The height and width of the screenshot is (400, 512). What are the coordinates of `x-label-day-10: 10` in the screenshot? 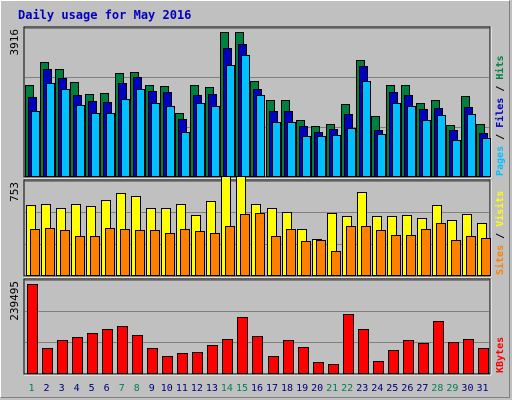 It's located at (167, 388).